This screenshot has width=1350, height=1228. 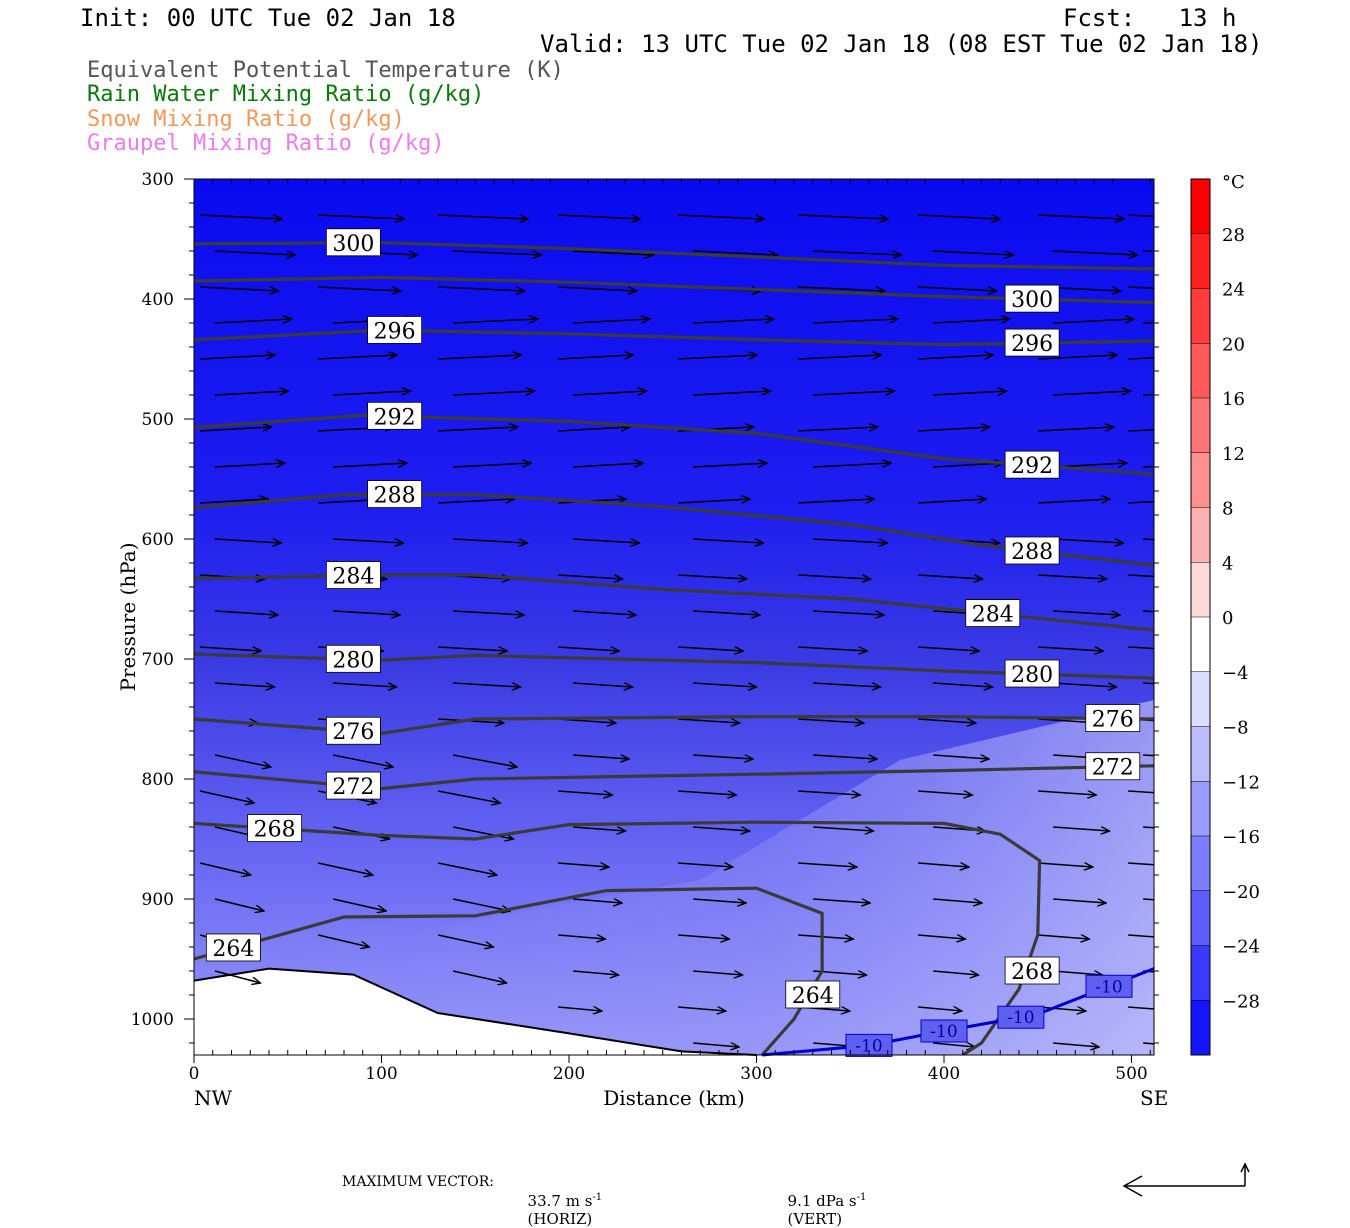 What do you see at coordinates (381, 1074) in the screenshot?
I see `x-tick-label-100: 100` at bounding box center [381, 1074].